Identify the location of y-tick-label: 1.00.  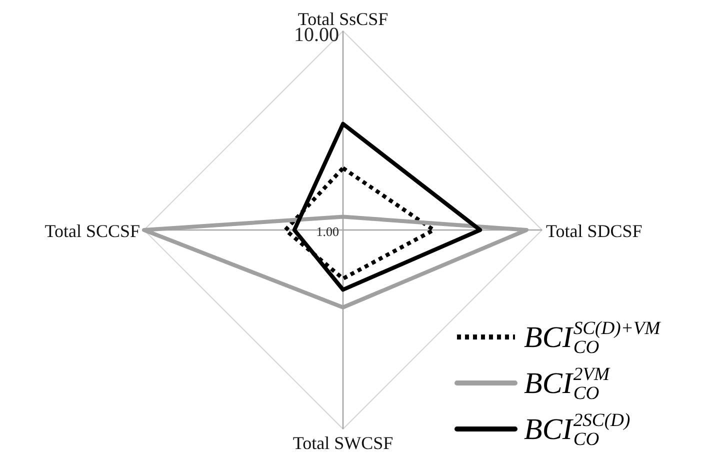
(327, 231).